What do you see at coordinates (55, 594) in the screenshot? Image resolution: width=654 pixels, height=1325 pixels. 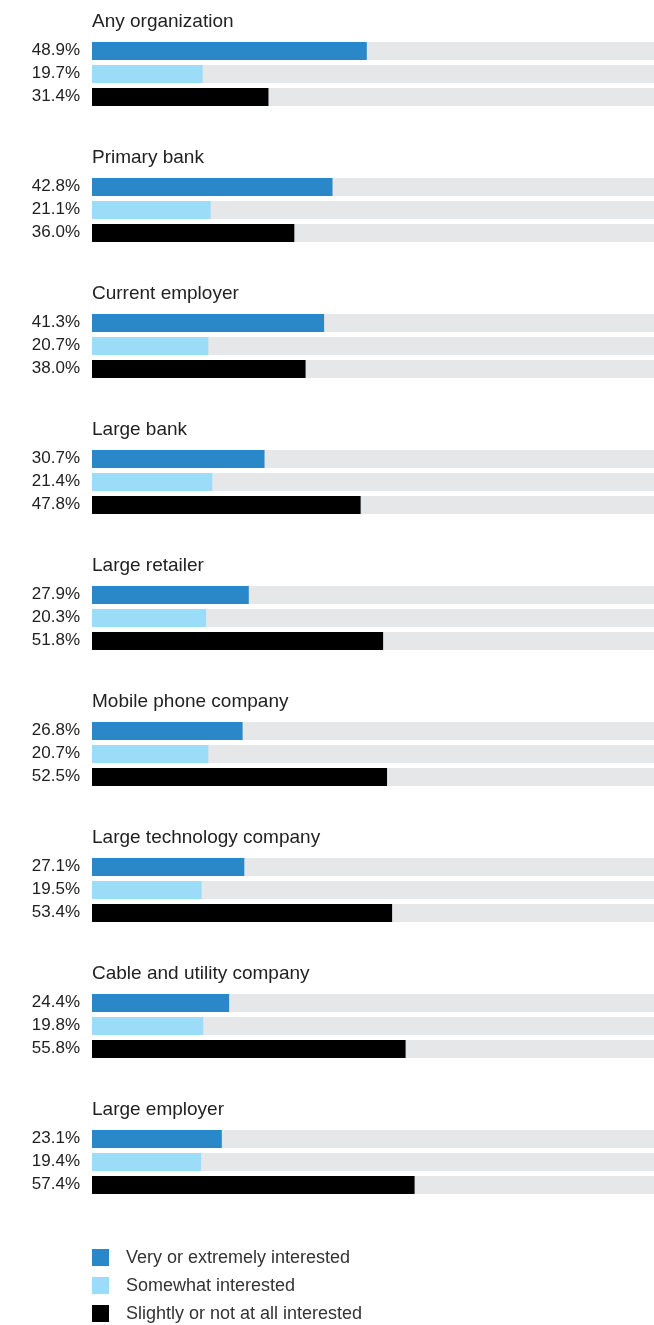 I see `data-label: 27.9%` at bounding box center [55, 594].